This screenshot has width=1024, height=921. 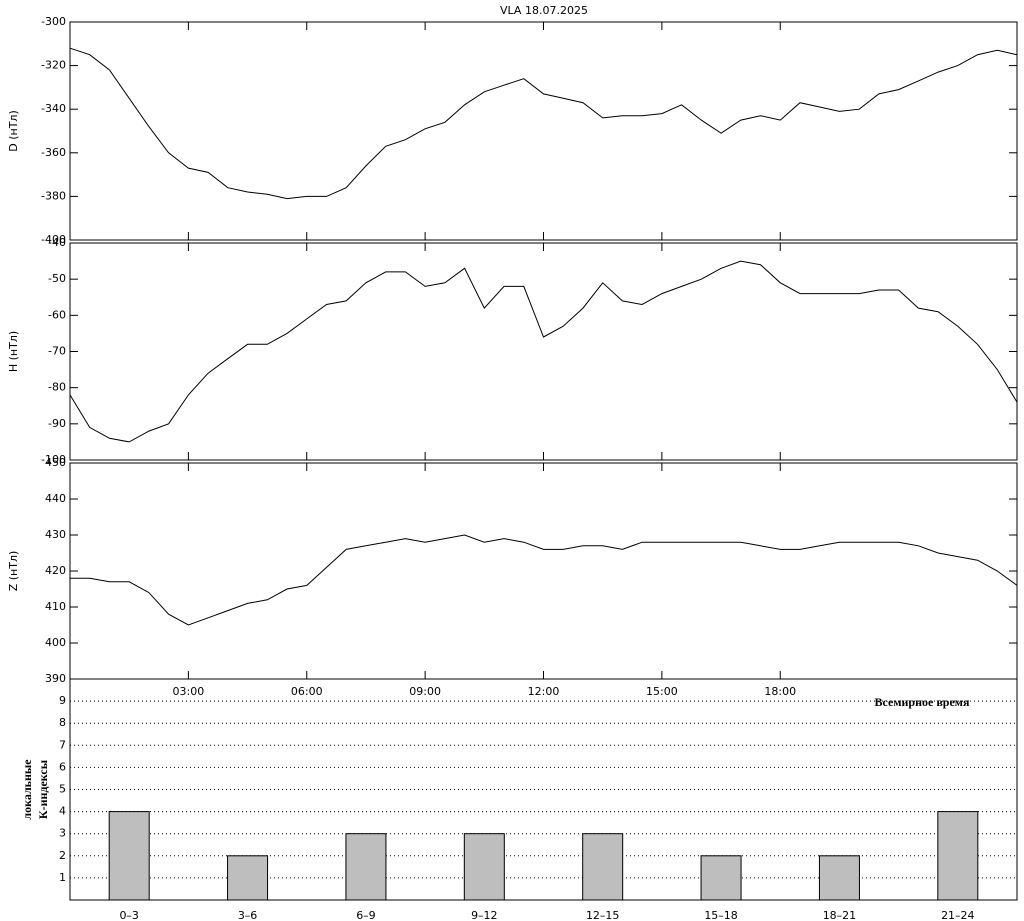 What do you see at coordinates (62, 722) in the screenshot?
I see `y-tick-label: 8` at bounding box center [62, 722].